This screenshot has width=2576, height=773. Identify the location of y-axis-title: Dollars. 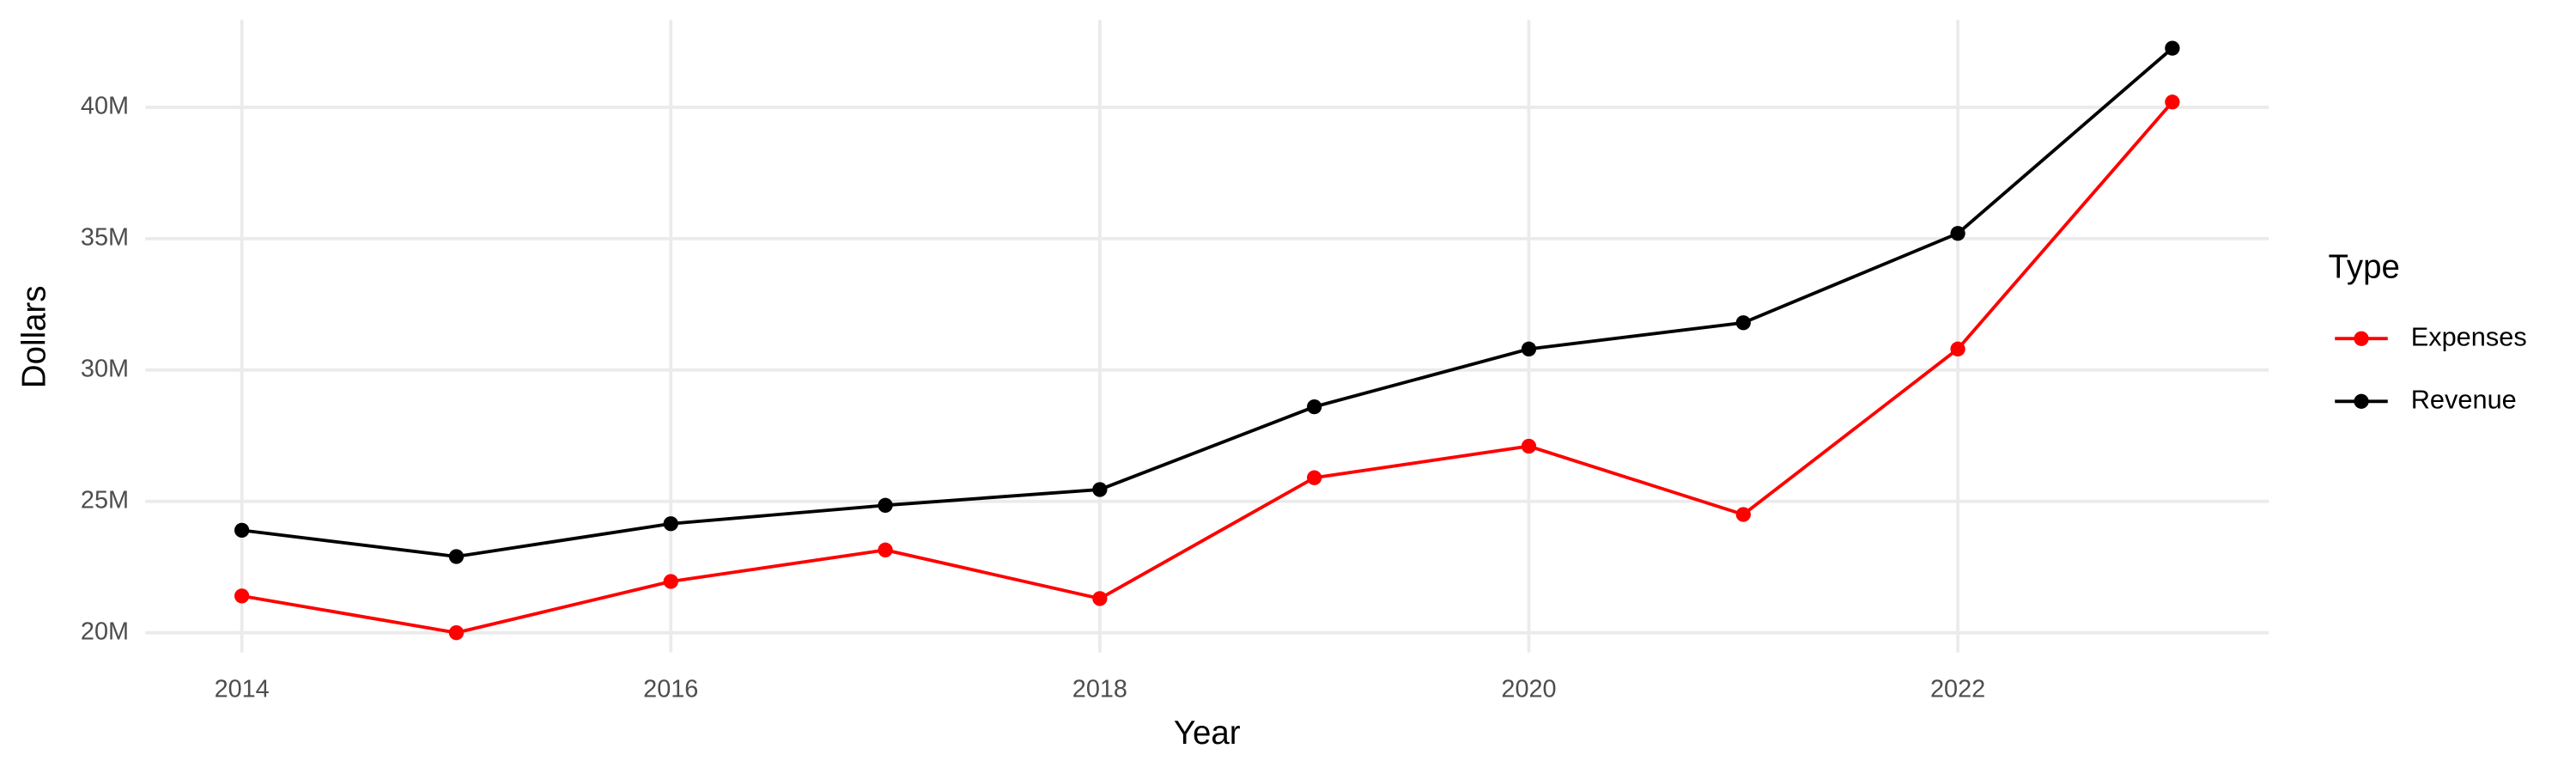
(33, 336).